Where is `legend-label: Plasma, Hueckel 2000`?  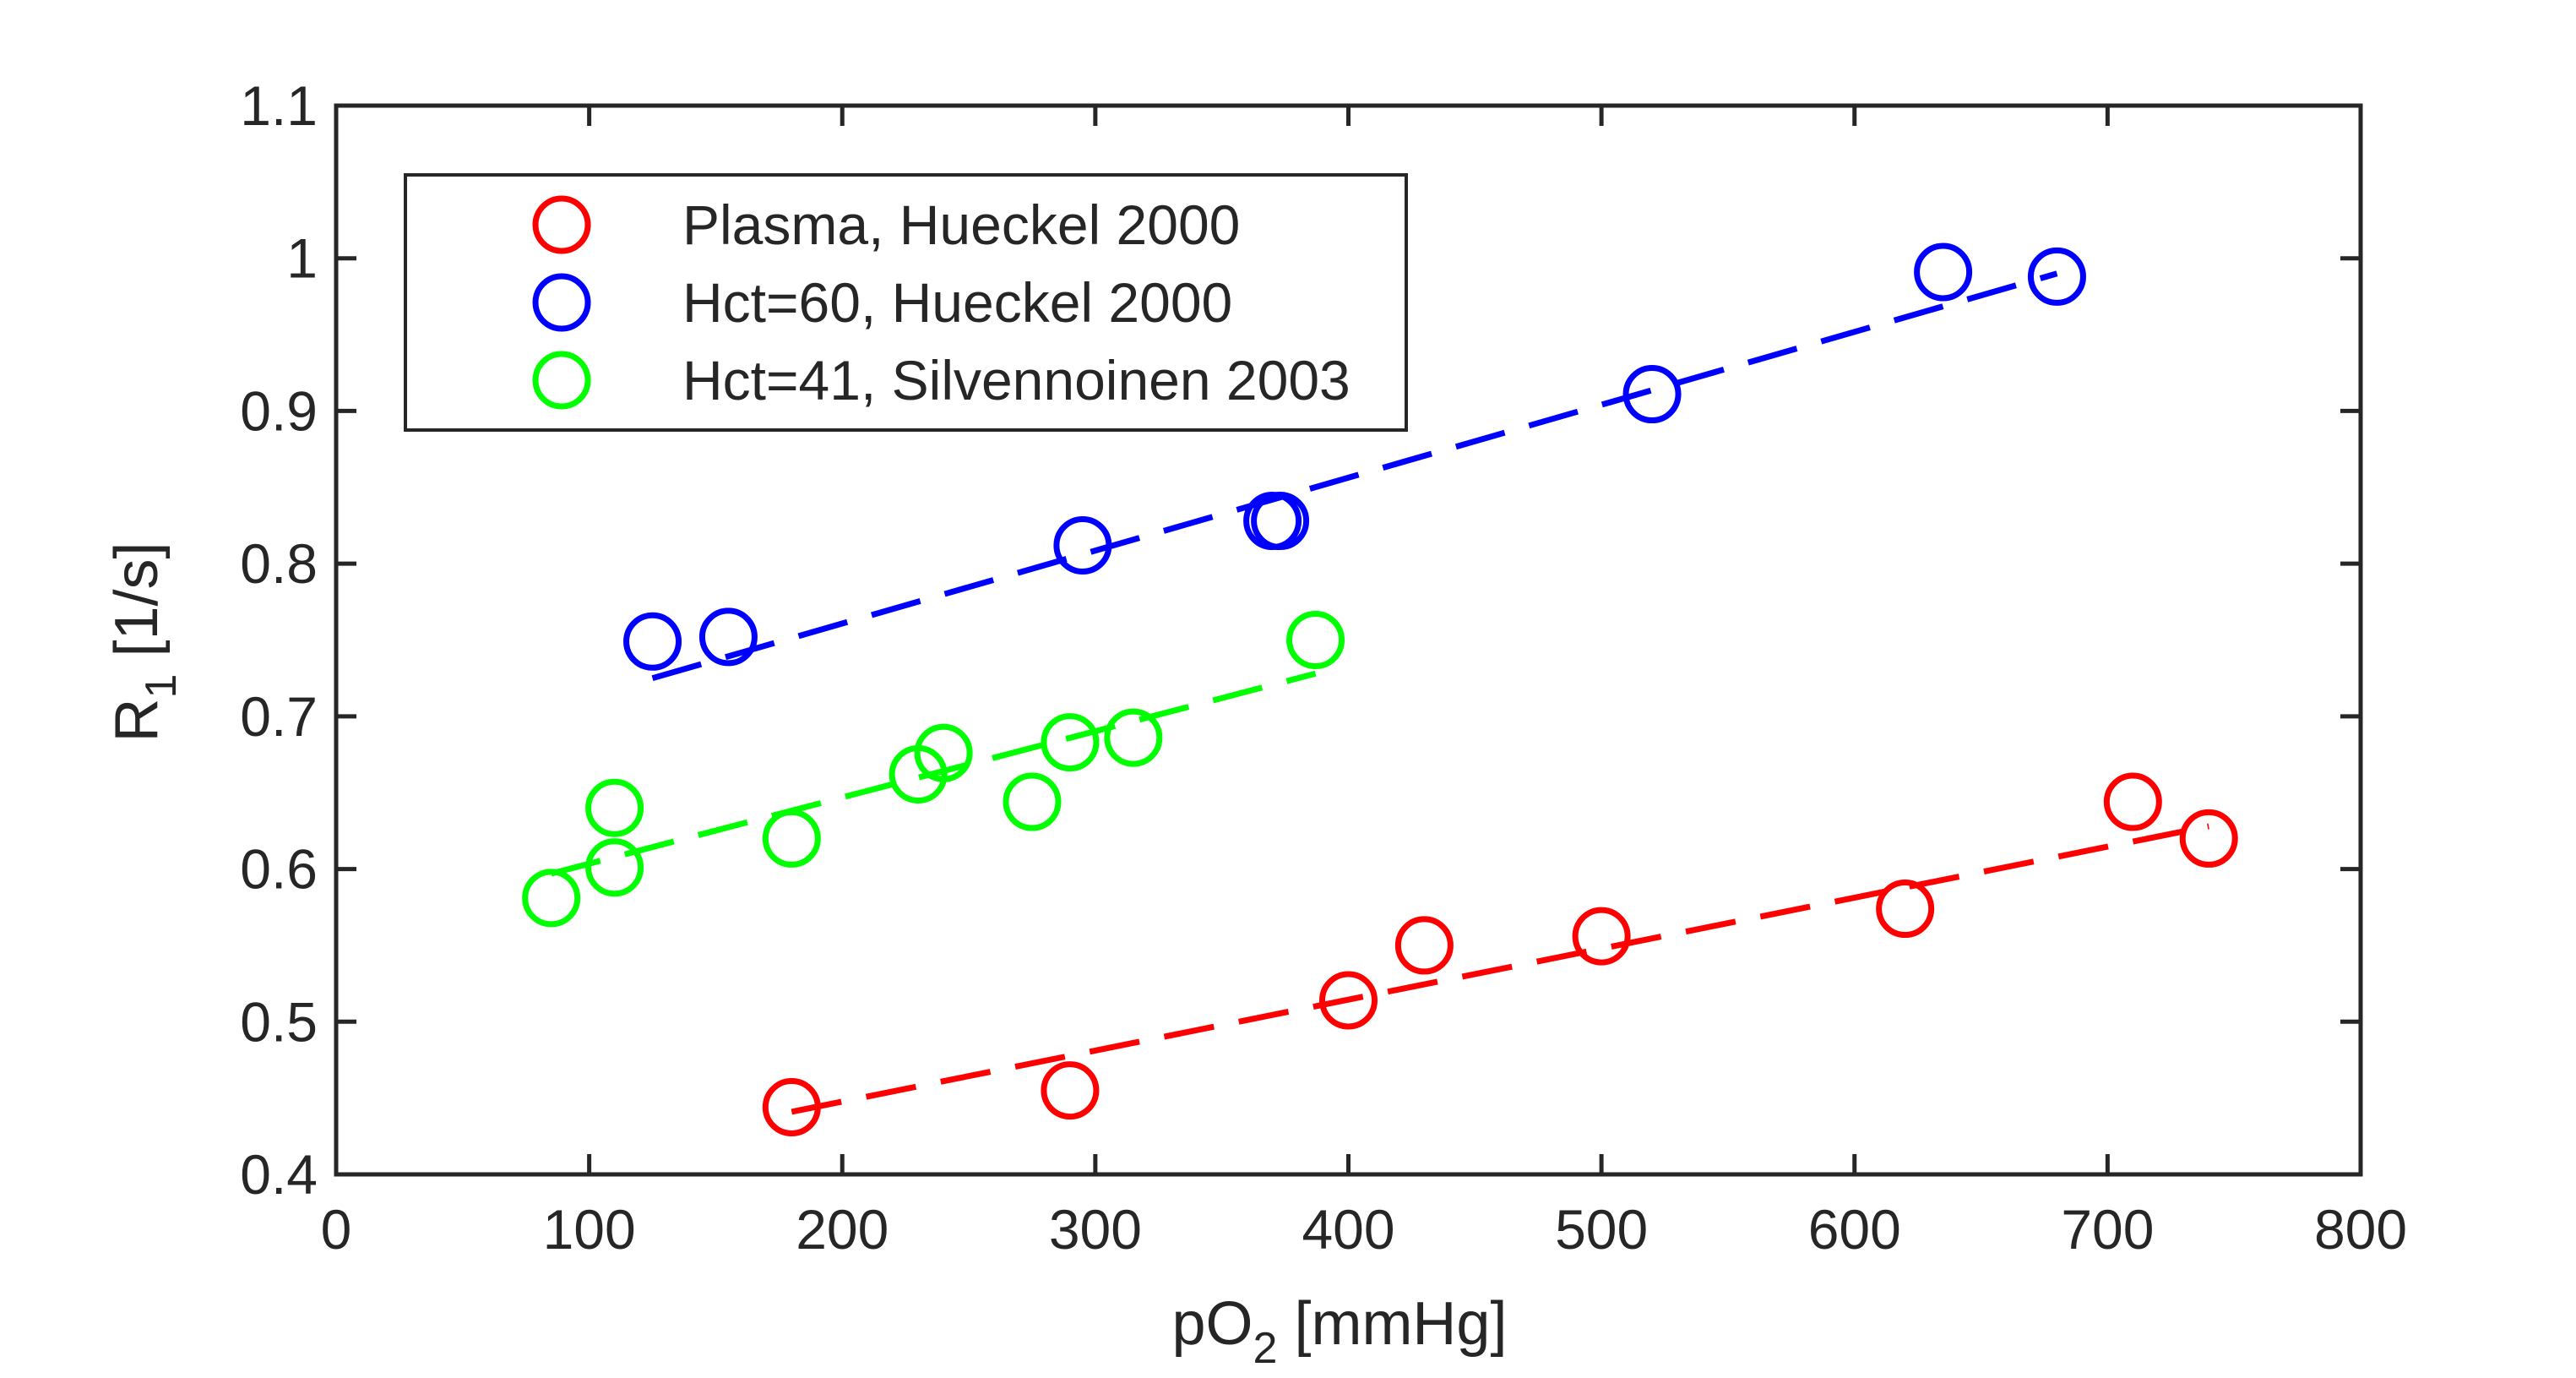 legend-label: Plasma, Hueckel 2000 is located at coordinates (961, 224).